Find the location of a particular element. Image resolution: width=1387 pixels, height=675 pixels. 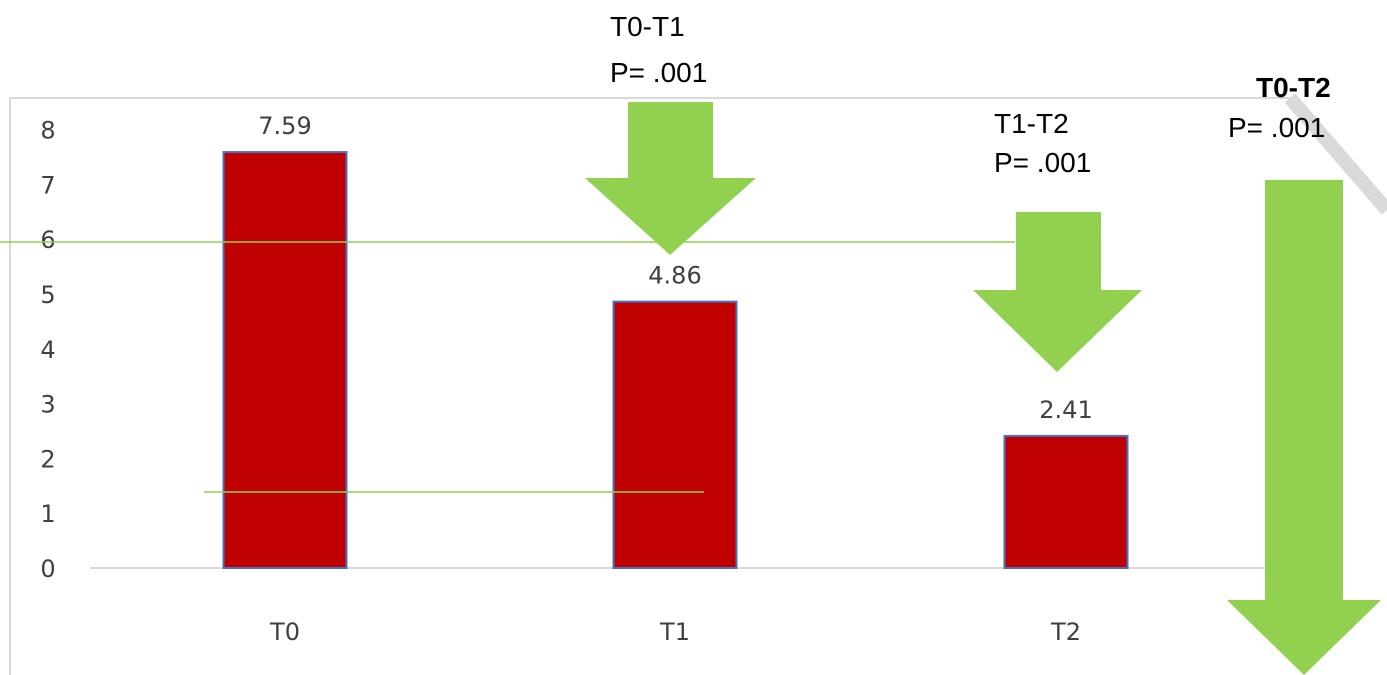

x-tick-label-t2: T2 is located at coordinates (1065, 632).